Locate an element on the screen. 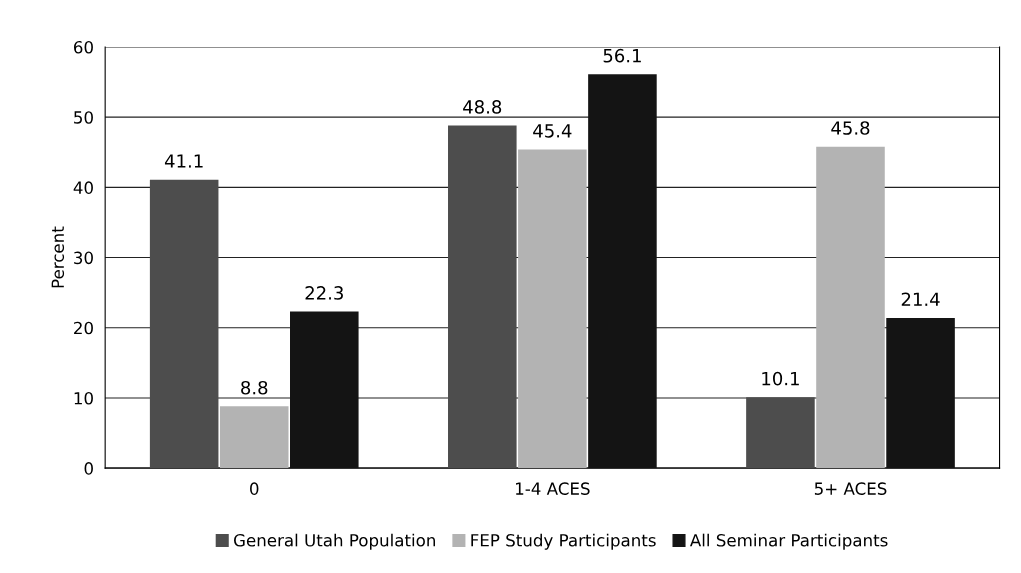 This screenshot has height=573, width=1021. x-tick-label: 0 is located at coordinates (254, 488).